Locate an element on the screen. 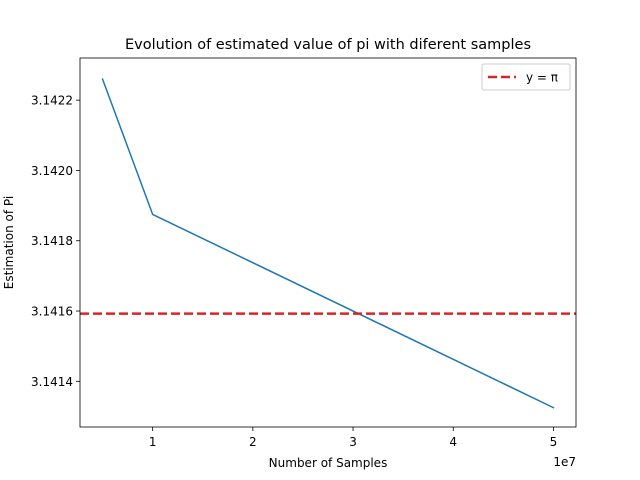 This screenshot has width=640, height=480. y-tick-label: 3.1418 is located at coordinates (52, 241).